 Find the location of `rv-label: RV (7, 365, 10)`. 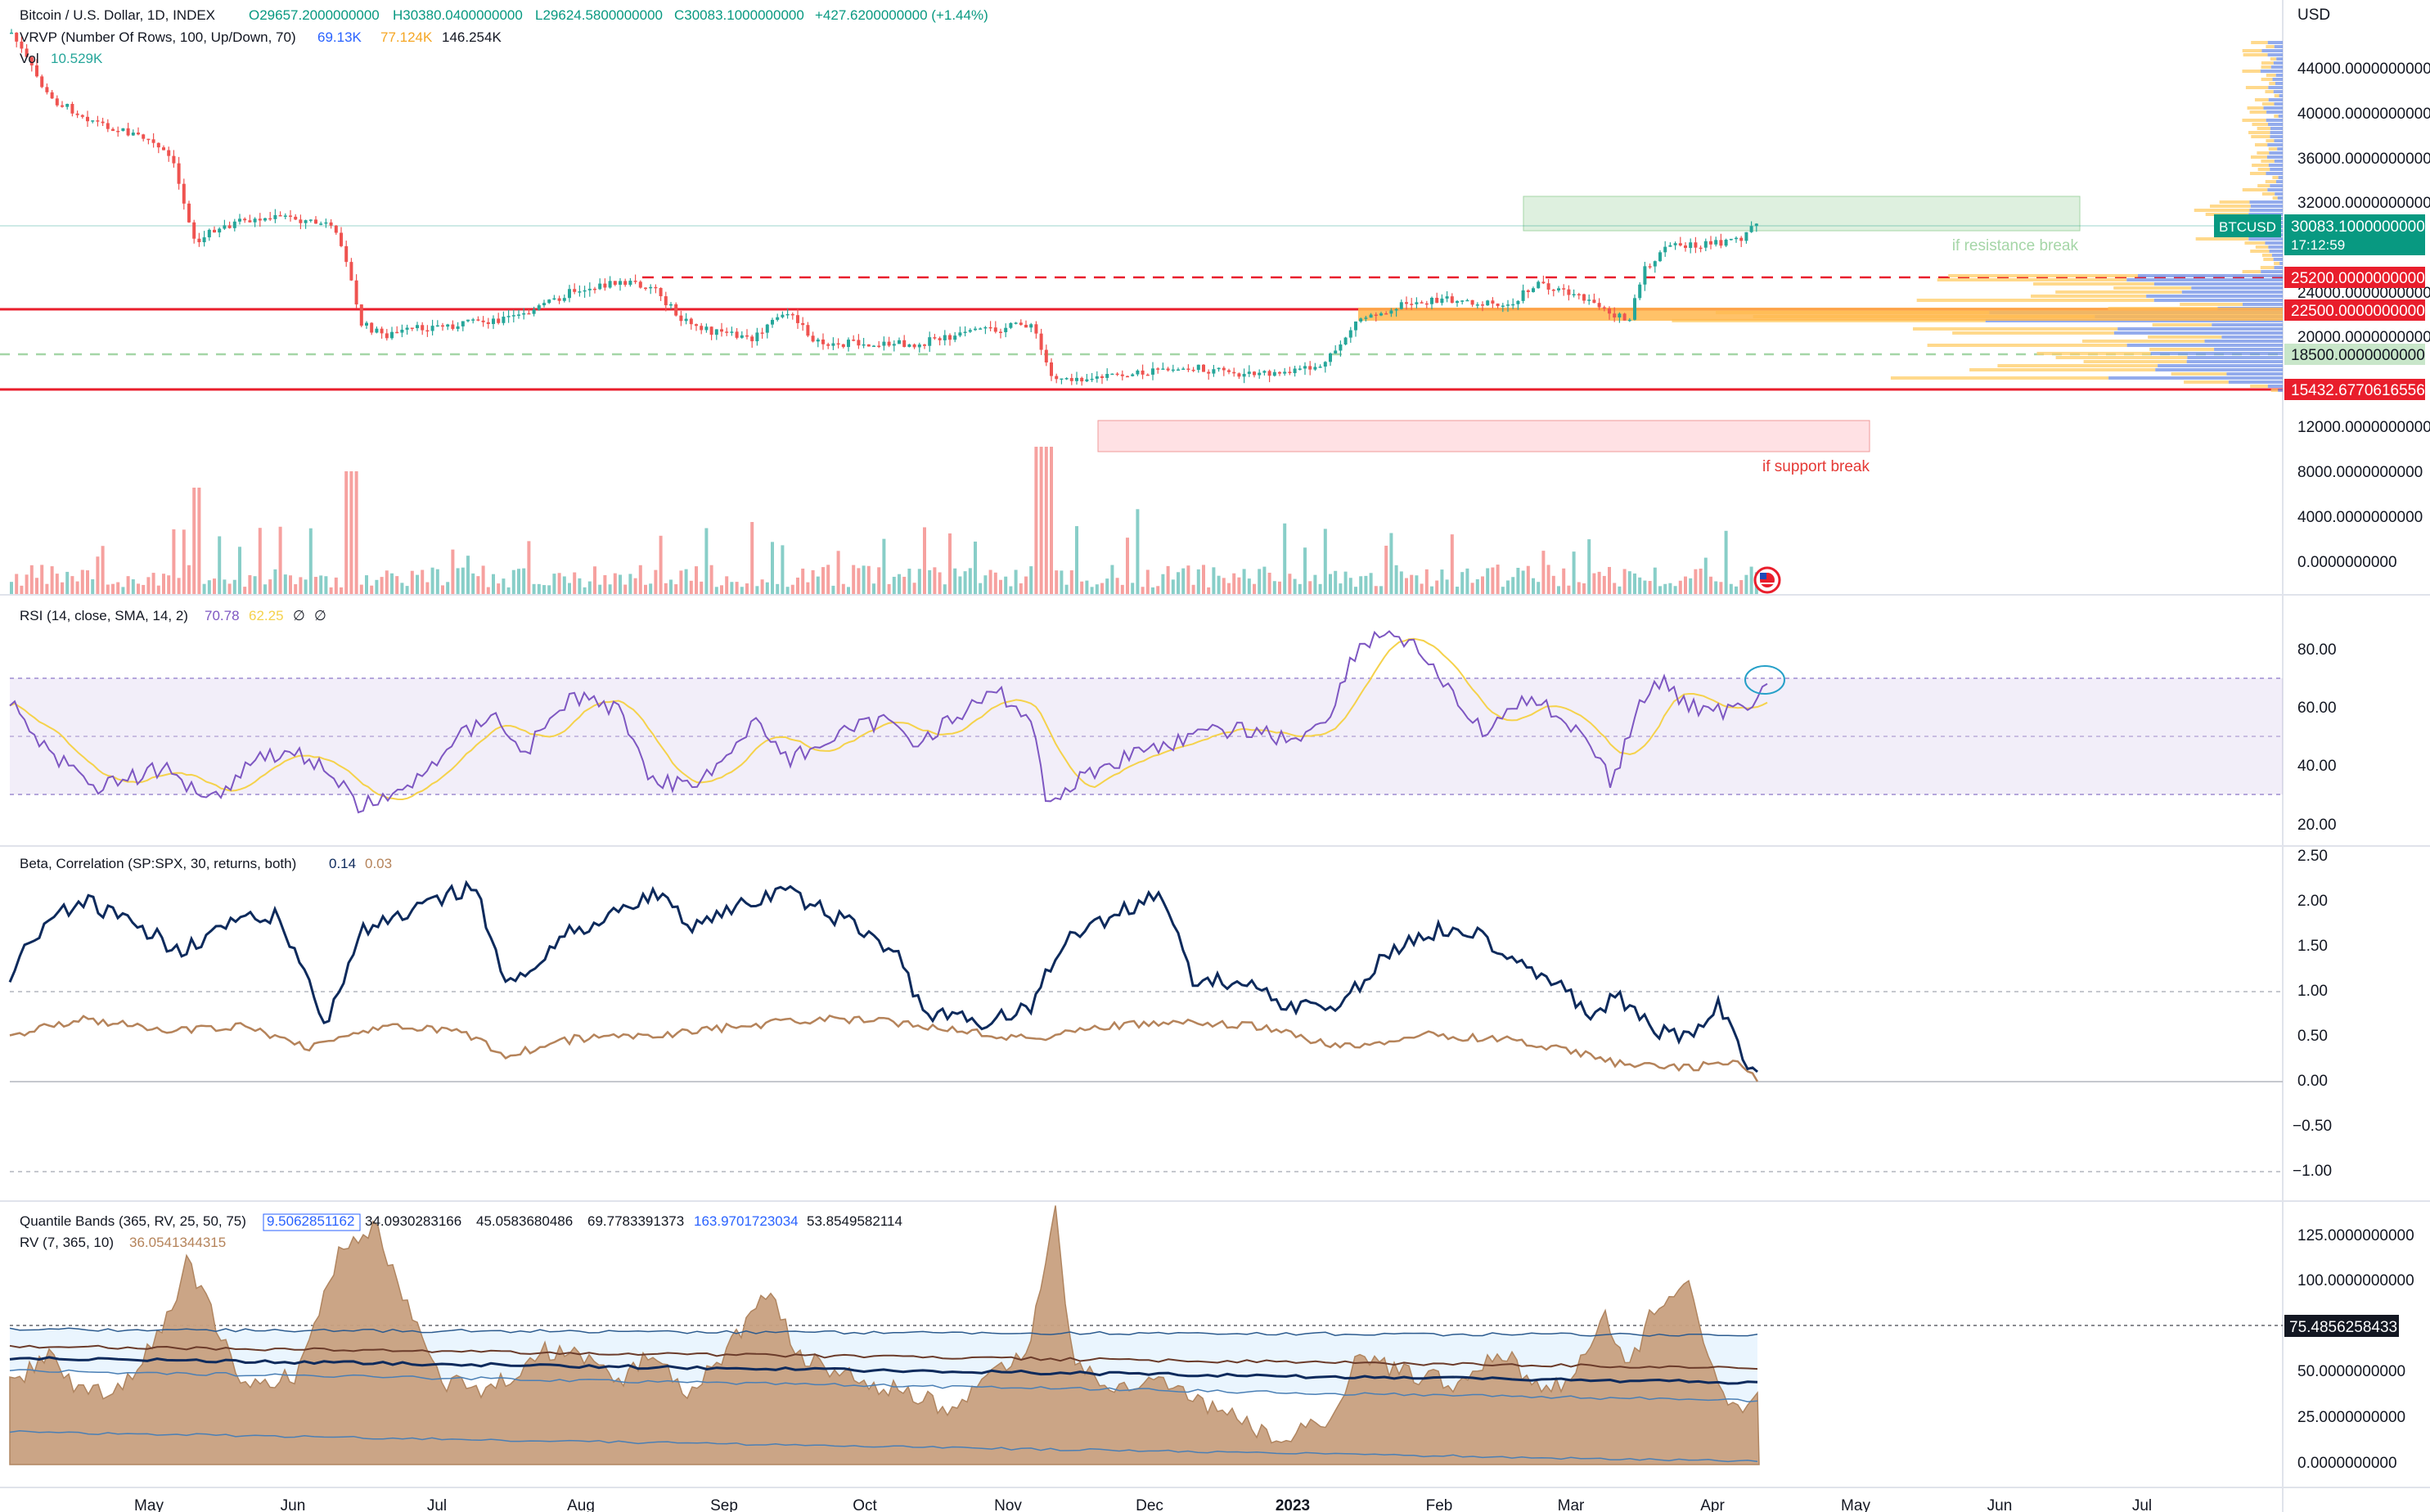

rv-label: RV (7, 365, 10) is located at coordinates (67, 1243).